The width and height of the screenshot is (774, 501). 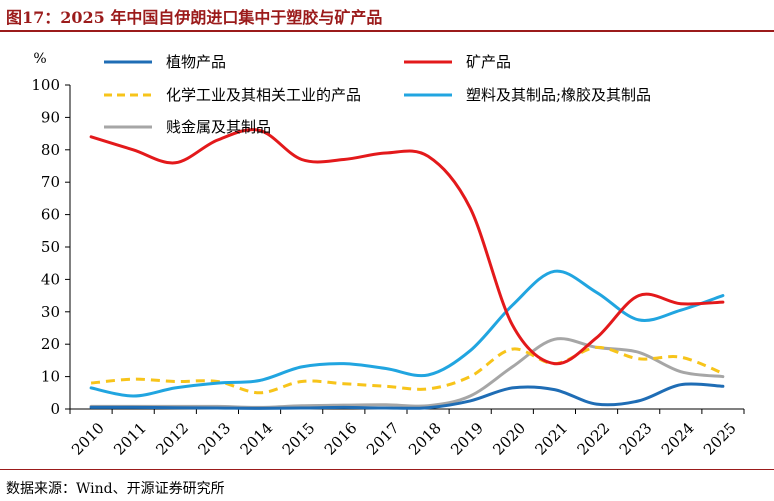 I want to click on x-tick-label: 2013, so click(x=214, y=439).